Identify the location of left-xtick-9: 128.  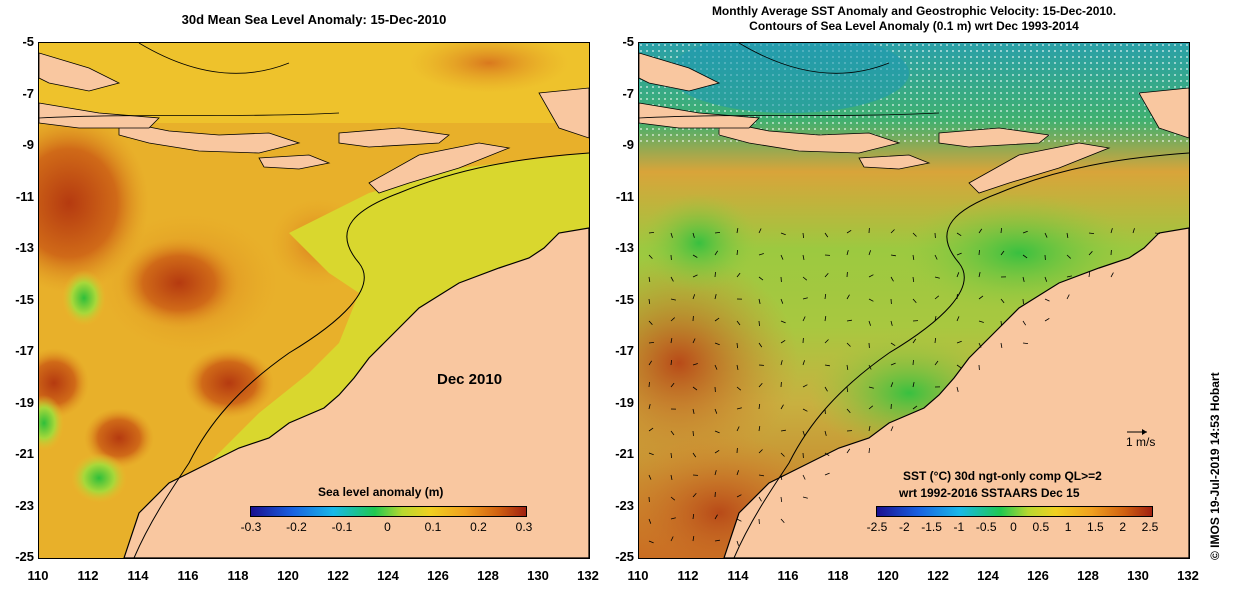
(488, 575).